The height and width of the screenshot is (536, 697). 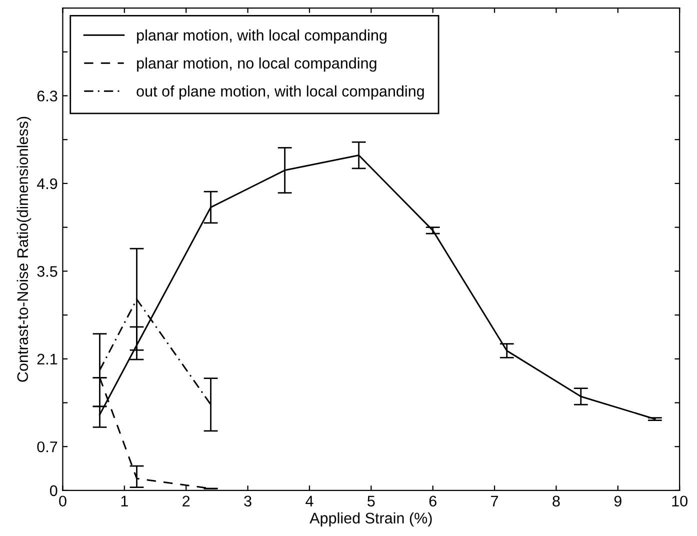 What do you see at coordinates (124, 501) in the screenshot?
I see `x-tick-label: 1` at bounding box center [124, 501].